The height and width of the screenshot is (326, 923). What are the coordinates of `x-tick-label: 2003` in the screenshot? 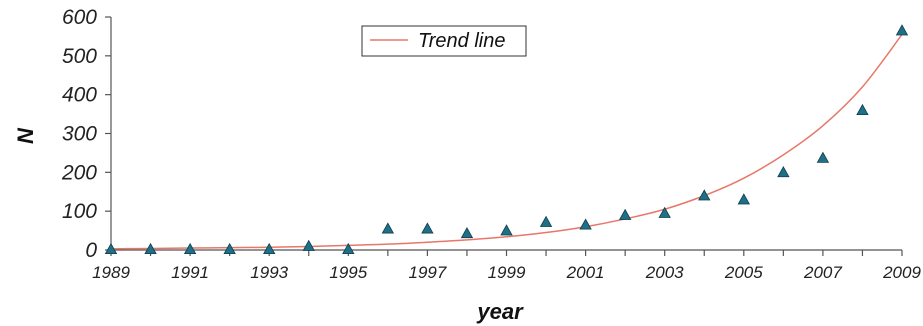 It's located at (664, 272).